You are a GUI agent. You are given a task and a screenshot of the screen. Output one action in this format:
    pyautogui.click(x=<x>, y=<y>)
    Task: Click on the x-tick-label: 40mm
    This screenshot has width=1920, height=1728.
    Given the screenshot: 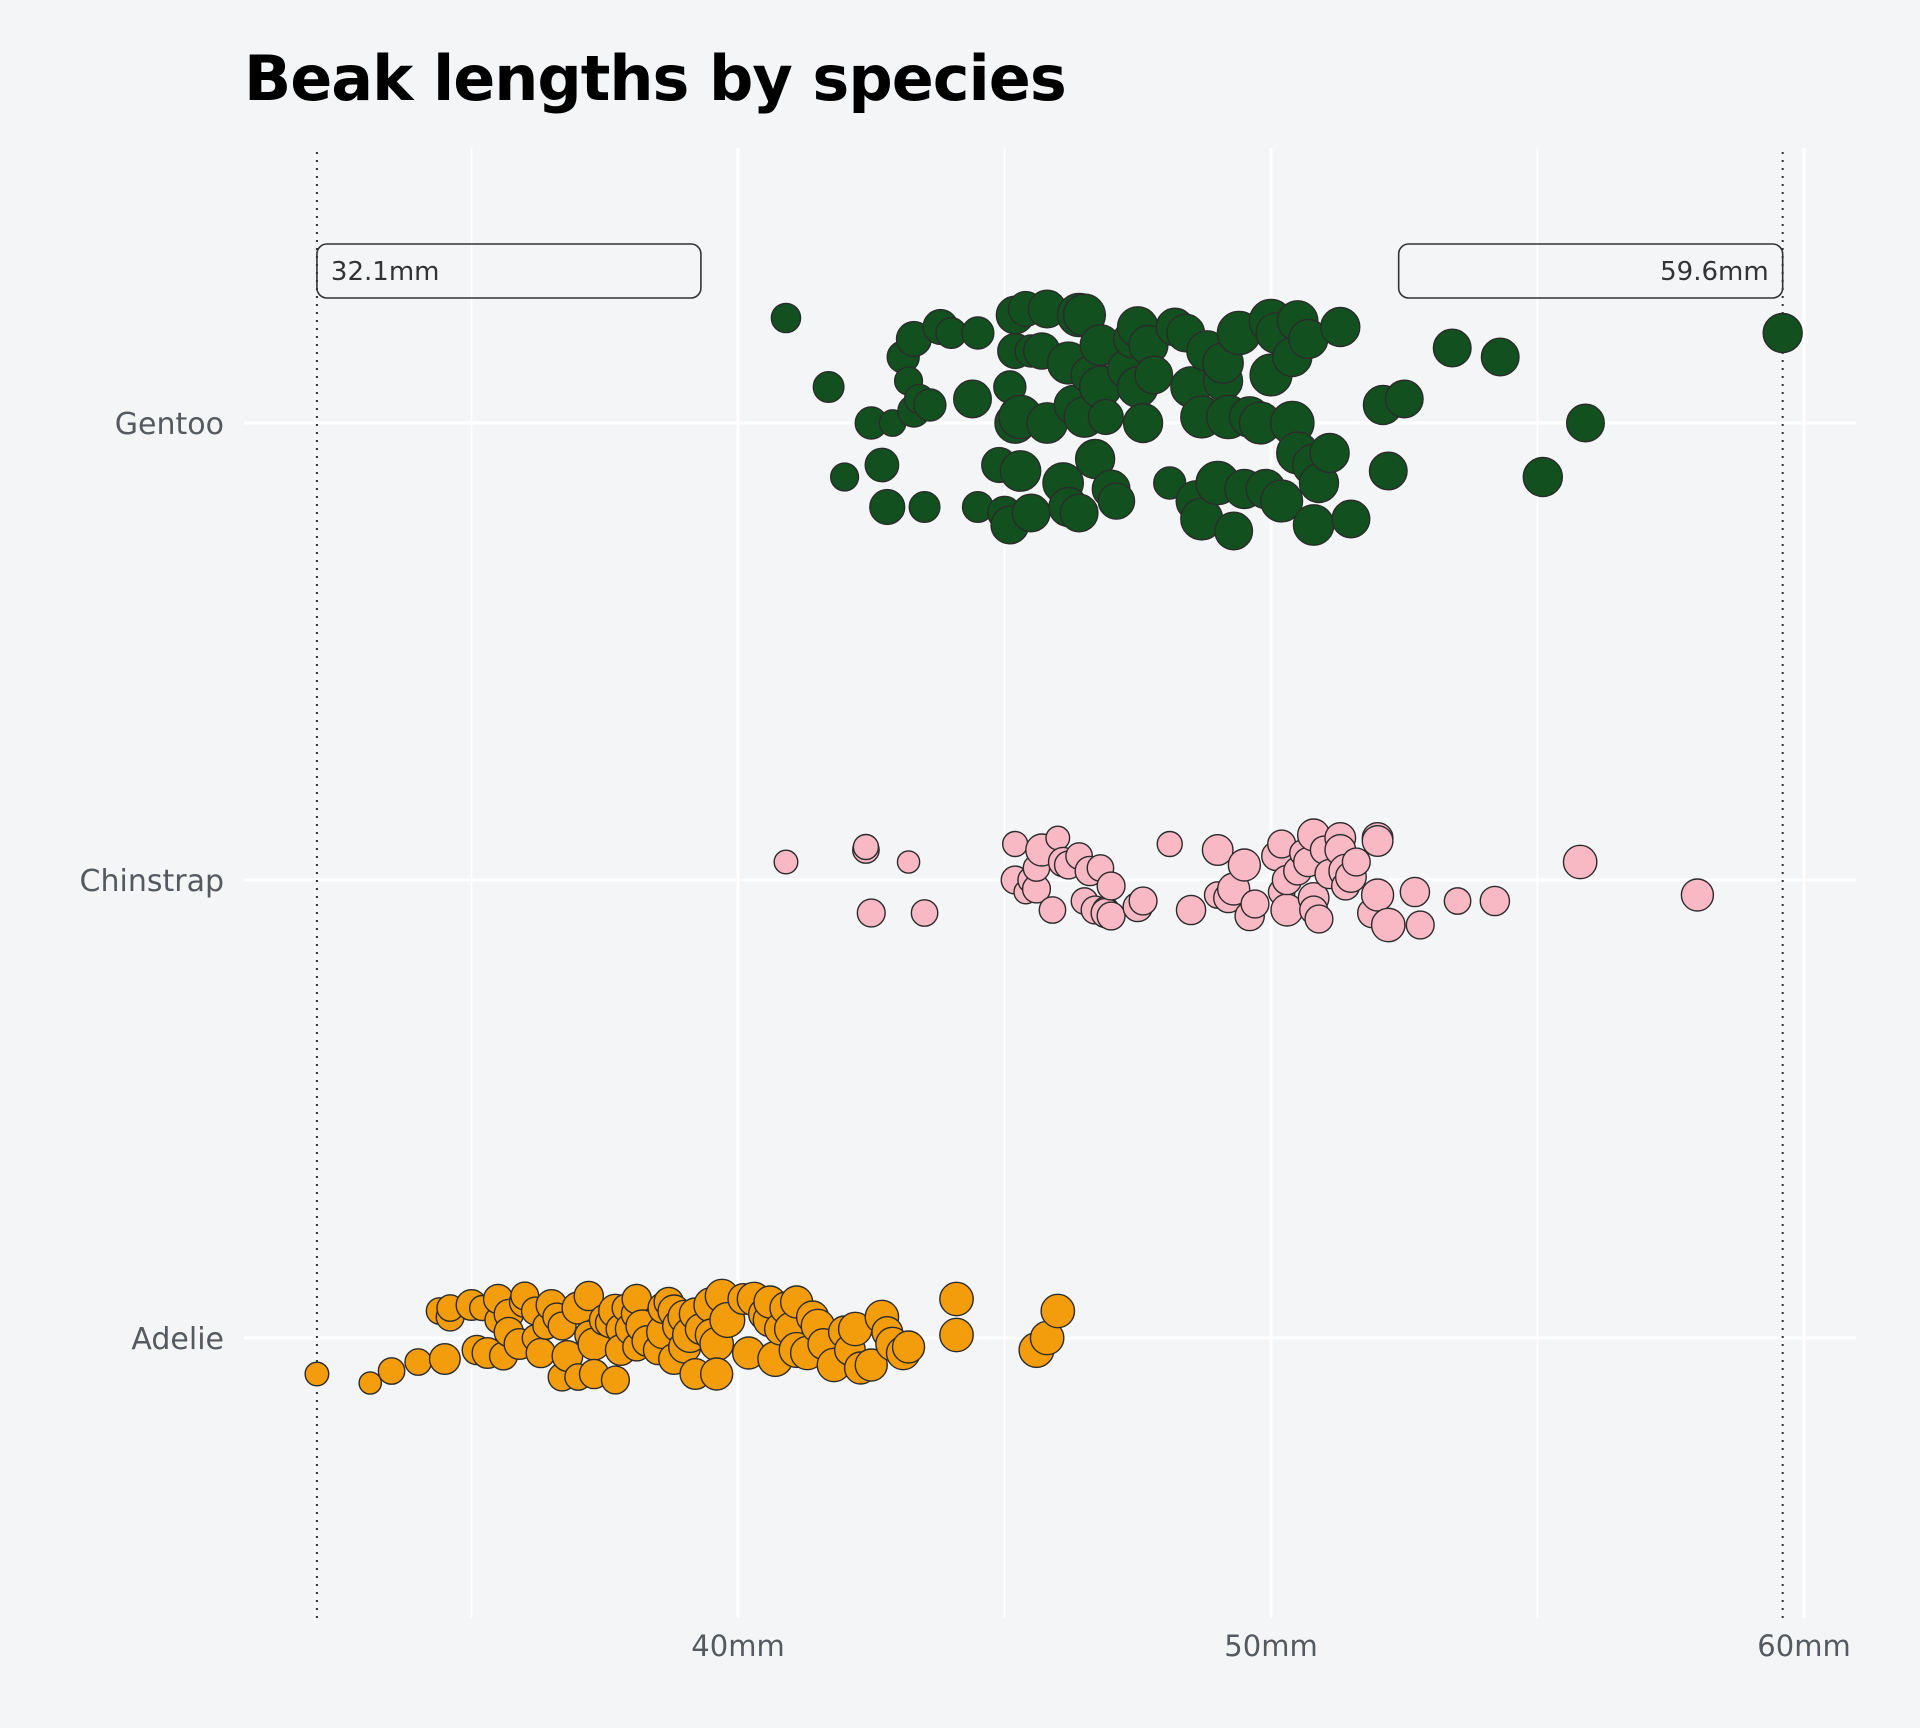 What is the action you would take?
    pyautogui.click(x=737, y=1646)
    